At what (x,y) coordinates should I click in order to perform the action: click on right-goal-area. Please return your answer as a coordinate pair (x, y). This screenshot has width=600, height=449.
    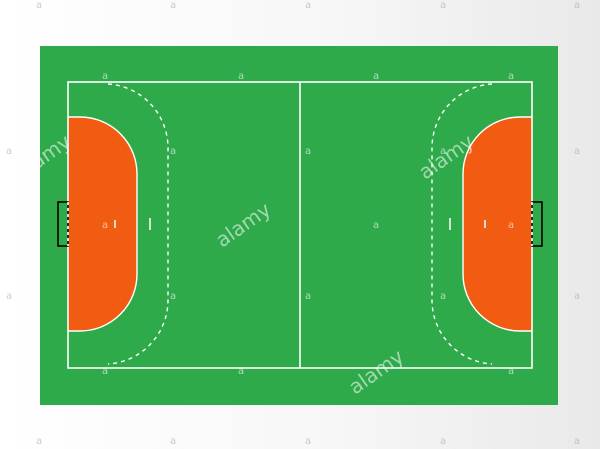
    Looking at the image, I should click on (497, 224).